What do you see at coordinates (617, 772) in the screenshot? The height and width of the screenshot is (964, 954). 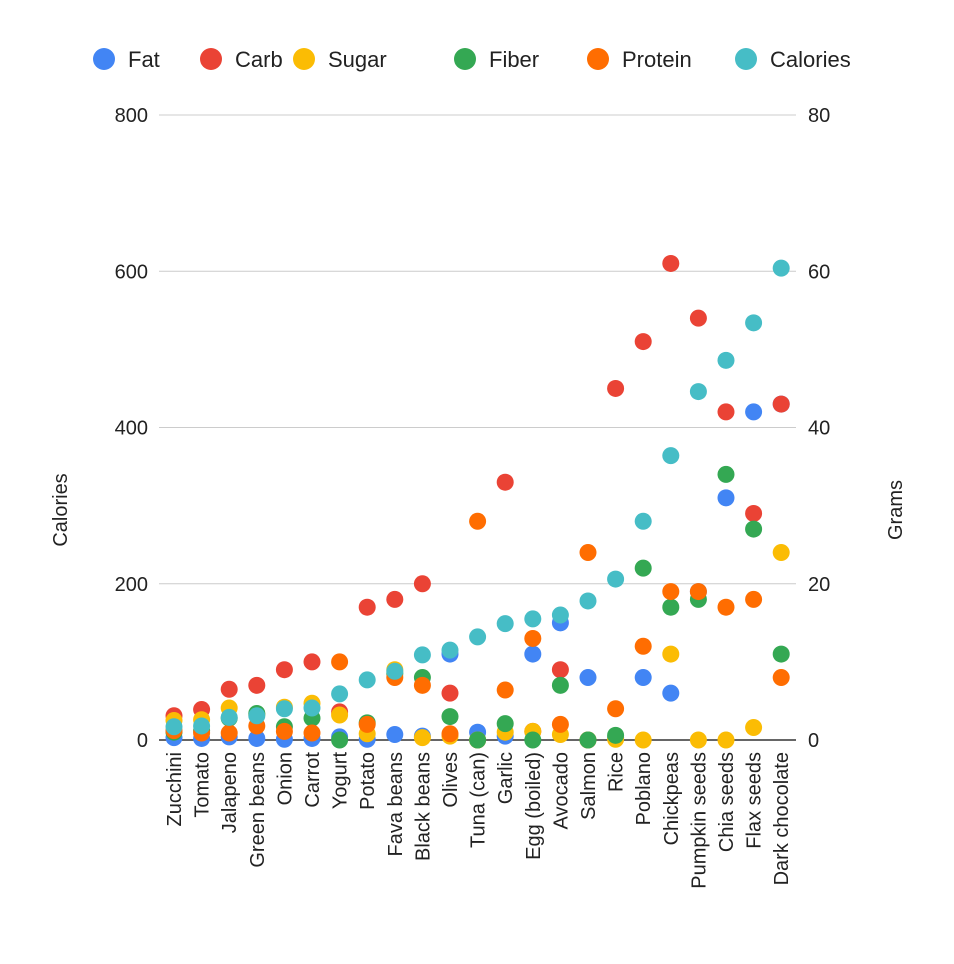 I see `category-label: Rice` at bounding box center [617, 772].